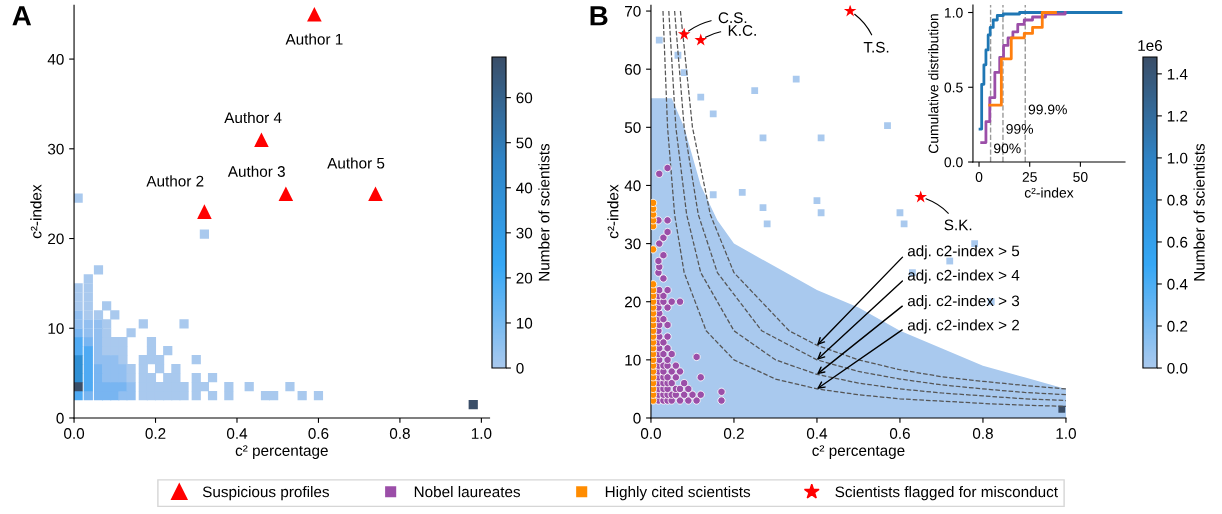 The width and height of the screenshot is (1222, 514). Describe the element at coordinates (1150, 45) in the screenshot. I see `text: 1e6` at that location.